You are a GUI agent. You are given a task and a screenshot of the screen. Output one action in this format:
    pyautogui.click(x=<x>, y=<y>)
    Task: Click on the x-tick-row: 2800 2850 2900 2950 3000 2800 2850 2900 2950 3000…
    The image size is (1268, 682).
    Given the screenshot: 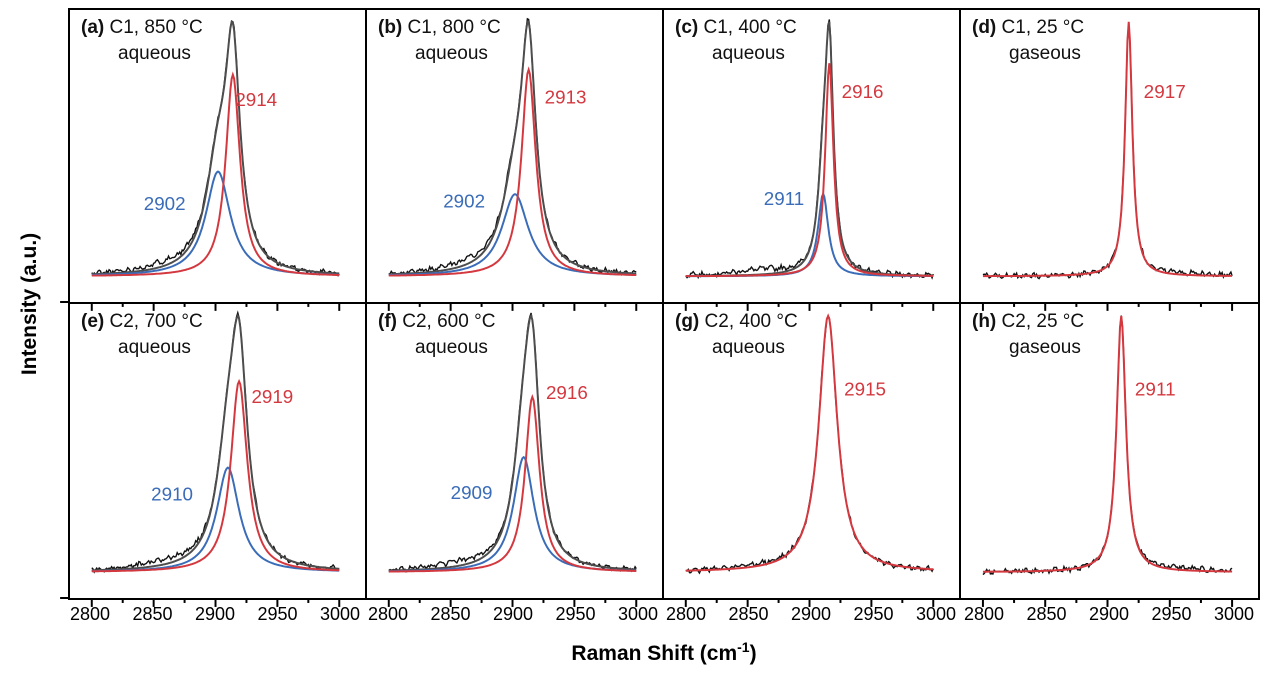 What is the action you would take?
    pyautogui.click(x=664, y=613)
    